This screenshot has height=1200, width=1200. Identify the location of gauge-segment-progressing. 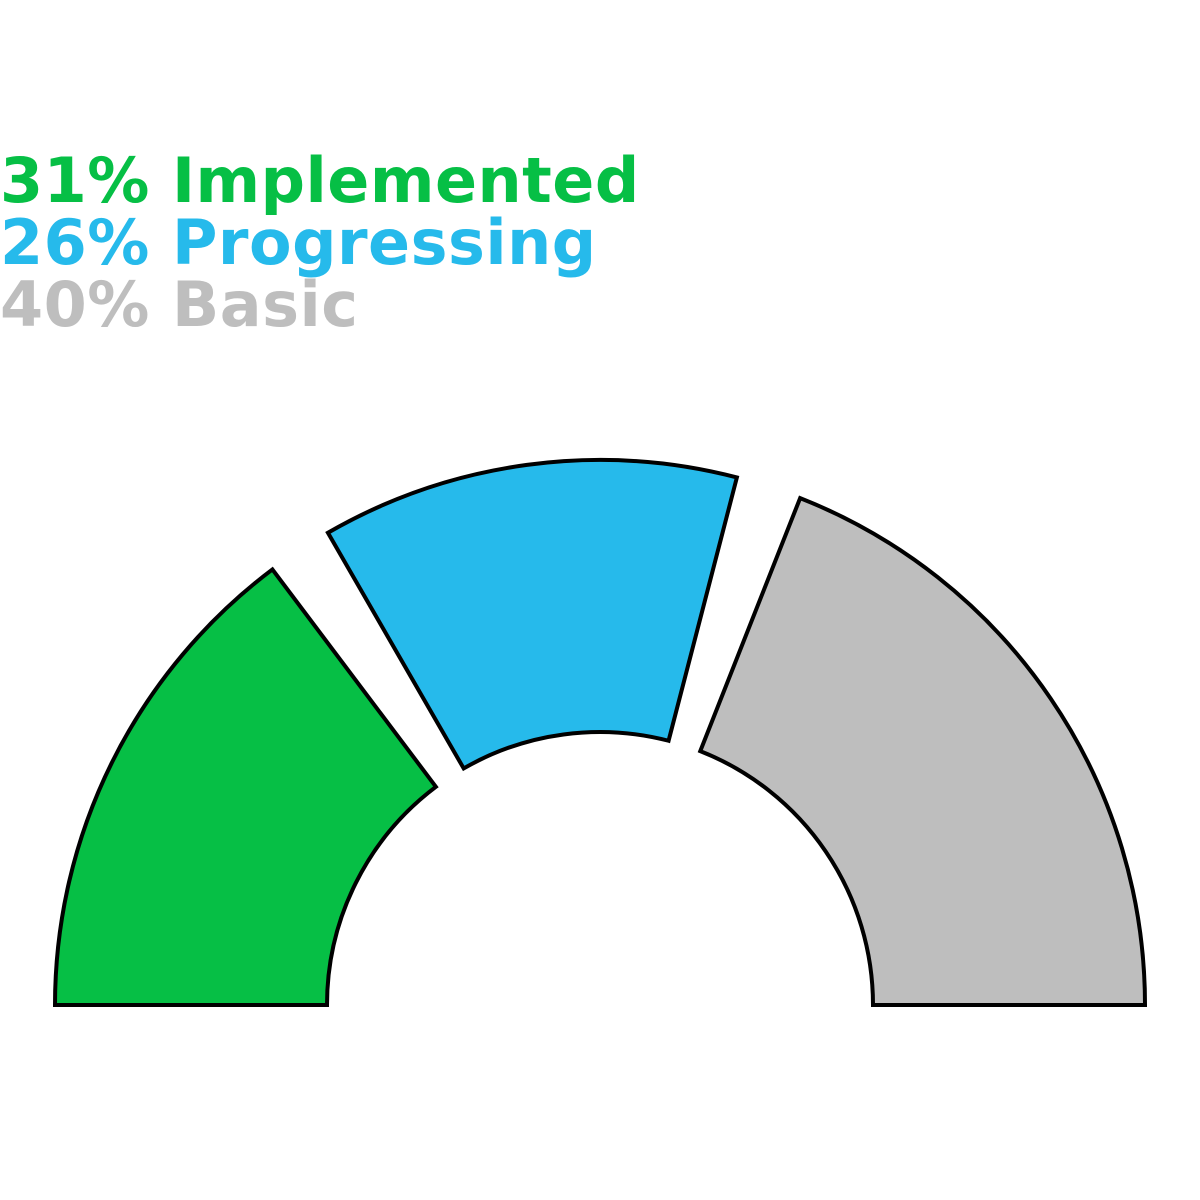
(532, 615).